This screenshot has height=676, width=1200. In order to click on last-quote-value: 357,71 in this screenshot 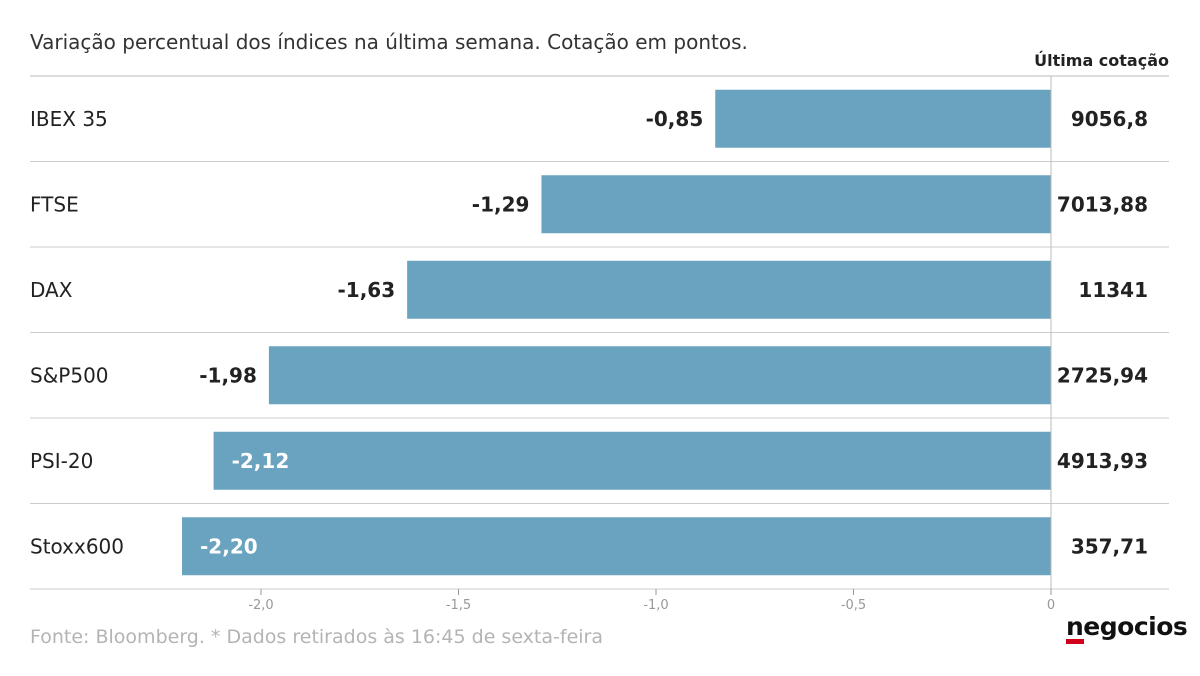, I will do `click(1109, 546)`.